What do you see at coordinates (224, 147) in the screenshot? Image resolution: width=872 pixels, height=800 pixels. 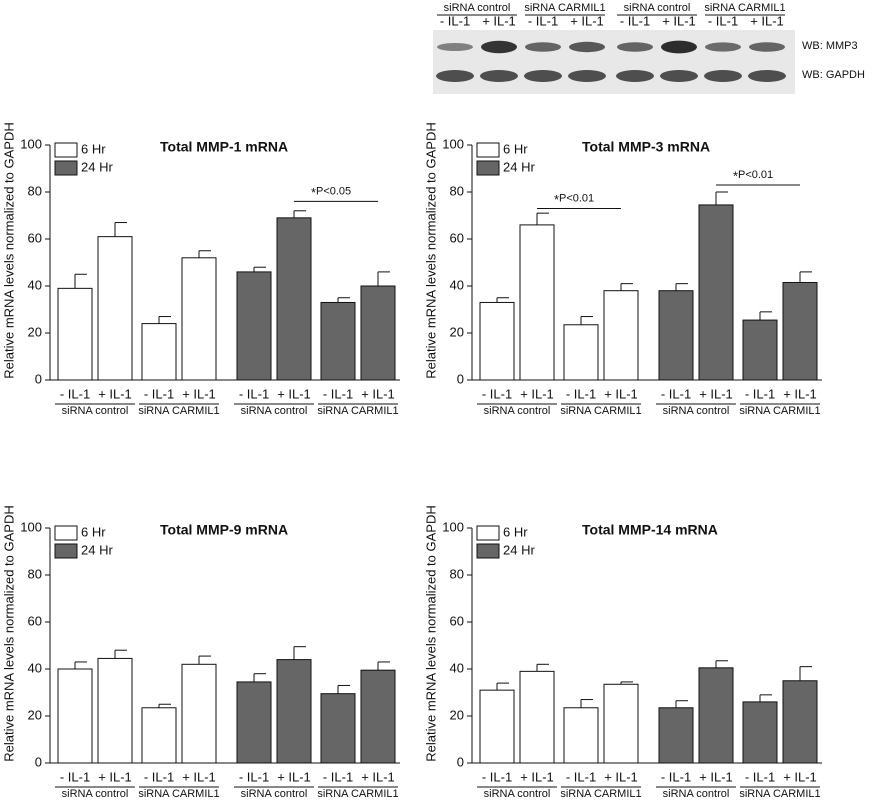 I see `chart-title: Total MMP-1 mRNA` at bounding box center [224, 147].